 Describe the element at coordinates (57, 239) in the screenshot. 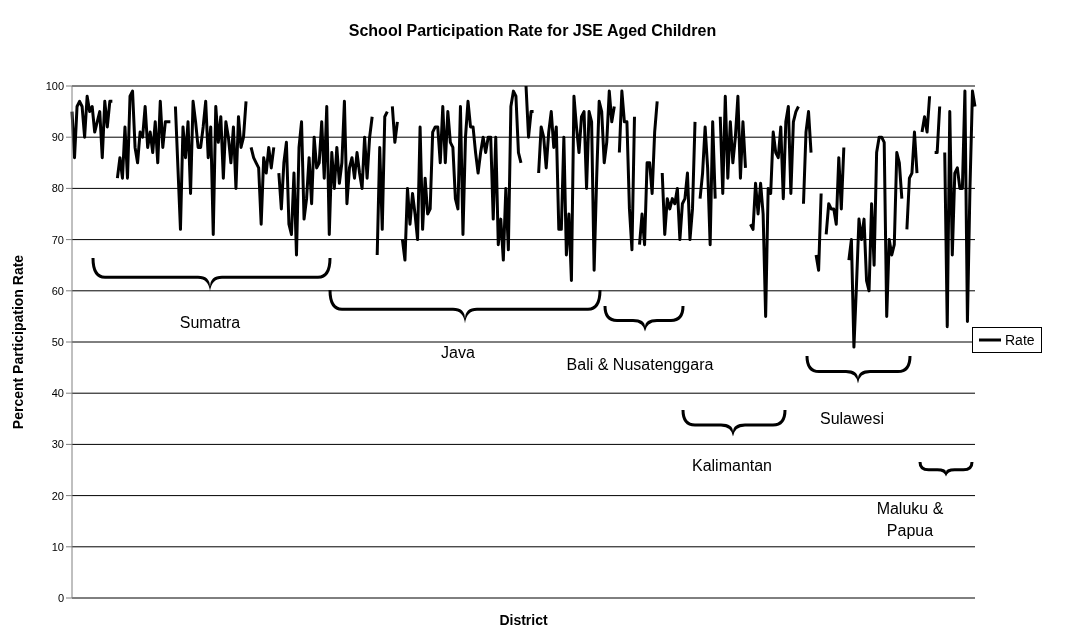

I see `y-tick-label: 70` at that location.